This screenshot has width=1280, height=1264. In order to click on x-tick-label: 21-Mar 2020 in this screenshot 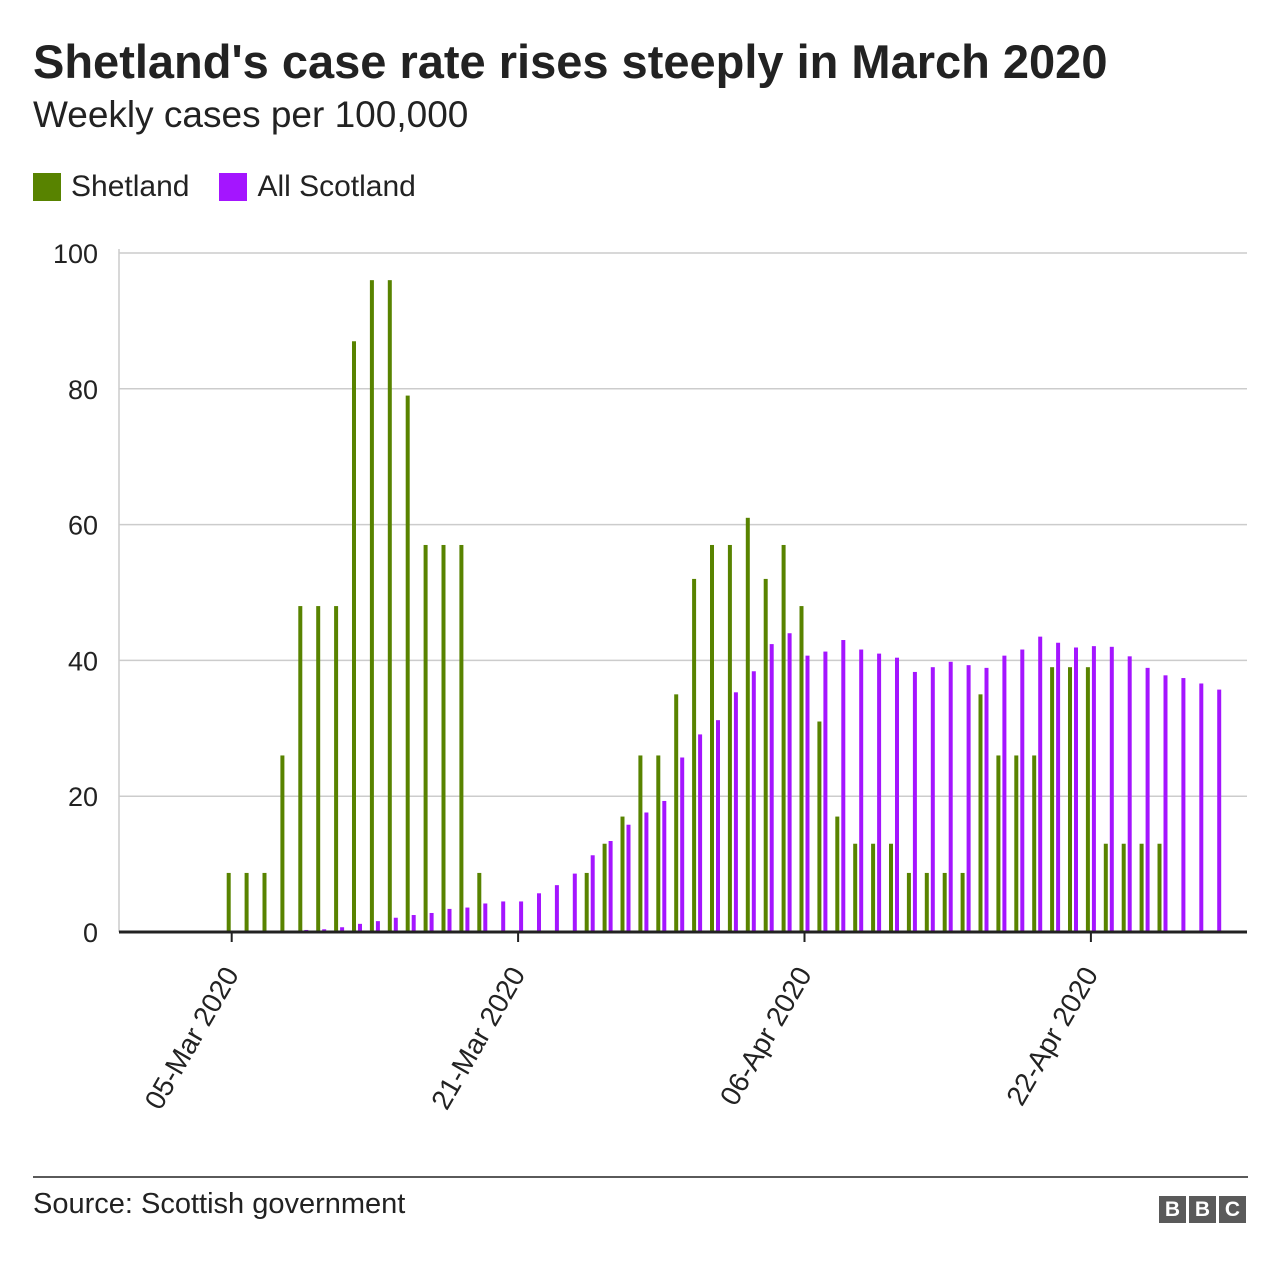, I will do `click(478, 1038)`.